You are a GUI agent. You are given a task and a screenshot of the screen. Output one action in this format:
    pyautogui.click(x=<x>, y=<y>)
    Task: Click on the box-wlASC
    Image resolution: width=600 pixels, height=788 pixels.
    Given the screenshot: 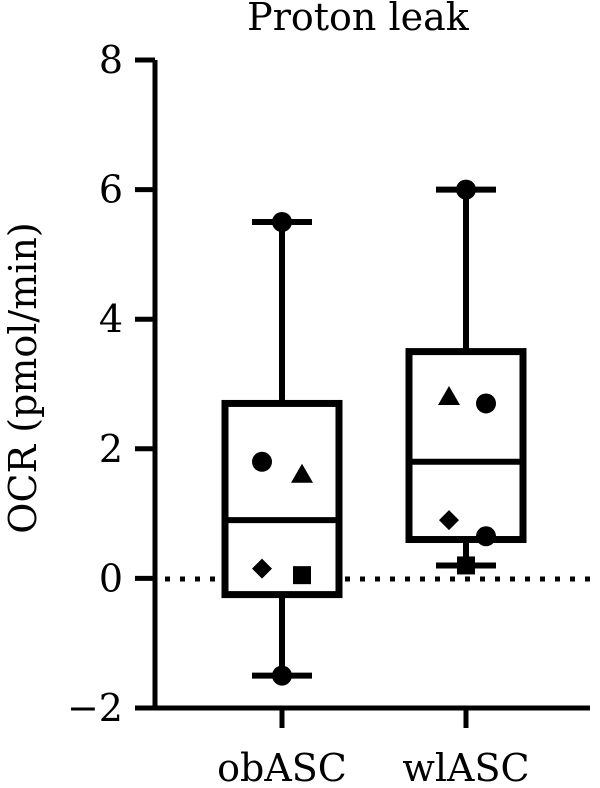 What is the action you would take?
    pyautogui.click(x=466, y=377)
    